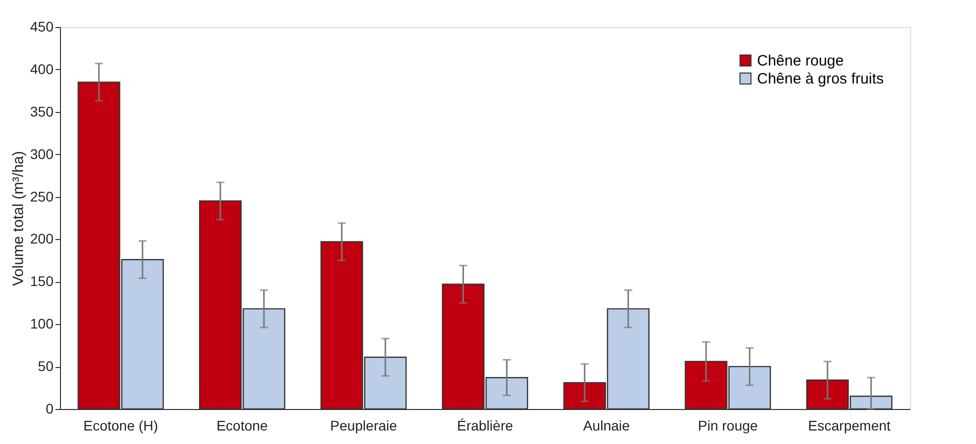 Image resolution: width=976 pixels, height=444 pixels. I want to click on y-tick-label: 400, so click(42, 68).